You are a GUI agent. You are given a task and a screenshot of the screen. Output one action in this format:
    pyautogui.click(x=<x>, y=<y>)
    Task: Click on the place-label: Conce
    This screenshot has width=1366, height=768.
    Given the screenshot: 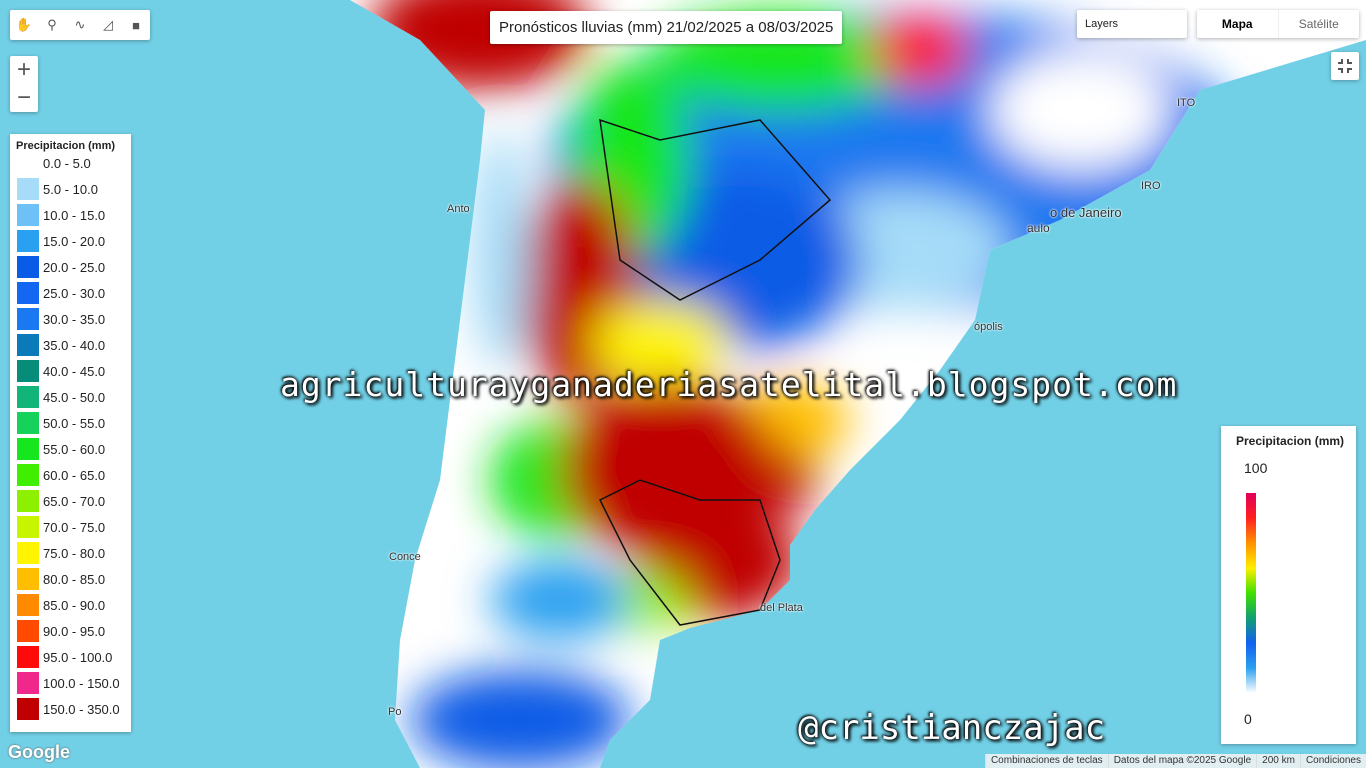 What is the action you would take?
    pyautogui.click(x=405, y=557)
    